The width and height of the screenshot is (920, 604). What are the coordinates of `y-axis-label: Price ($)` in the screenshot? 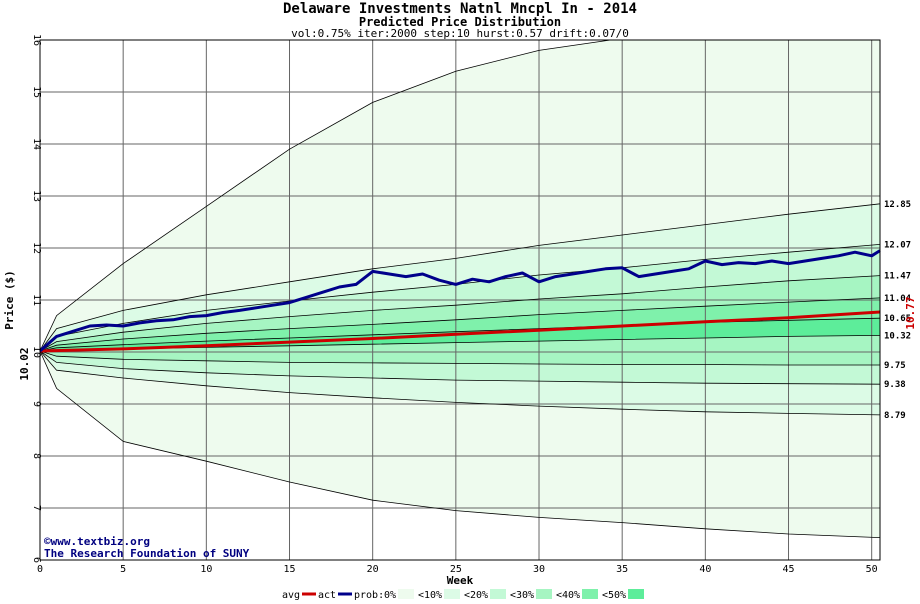 It's located at (9, 300).